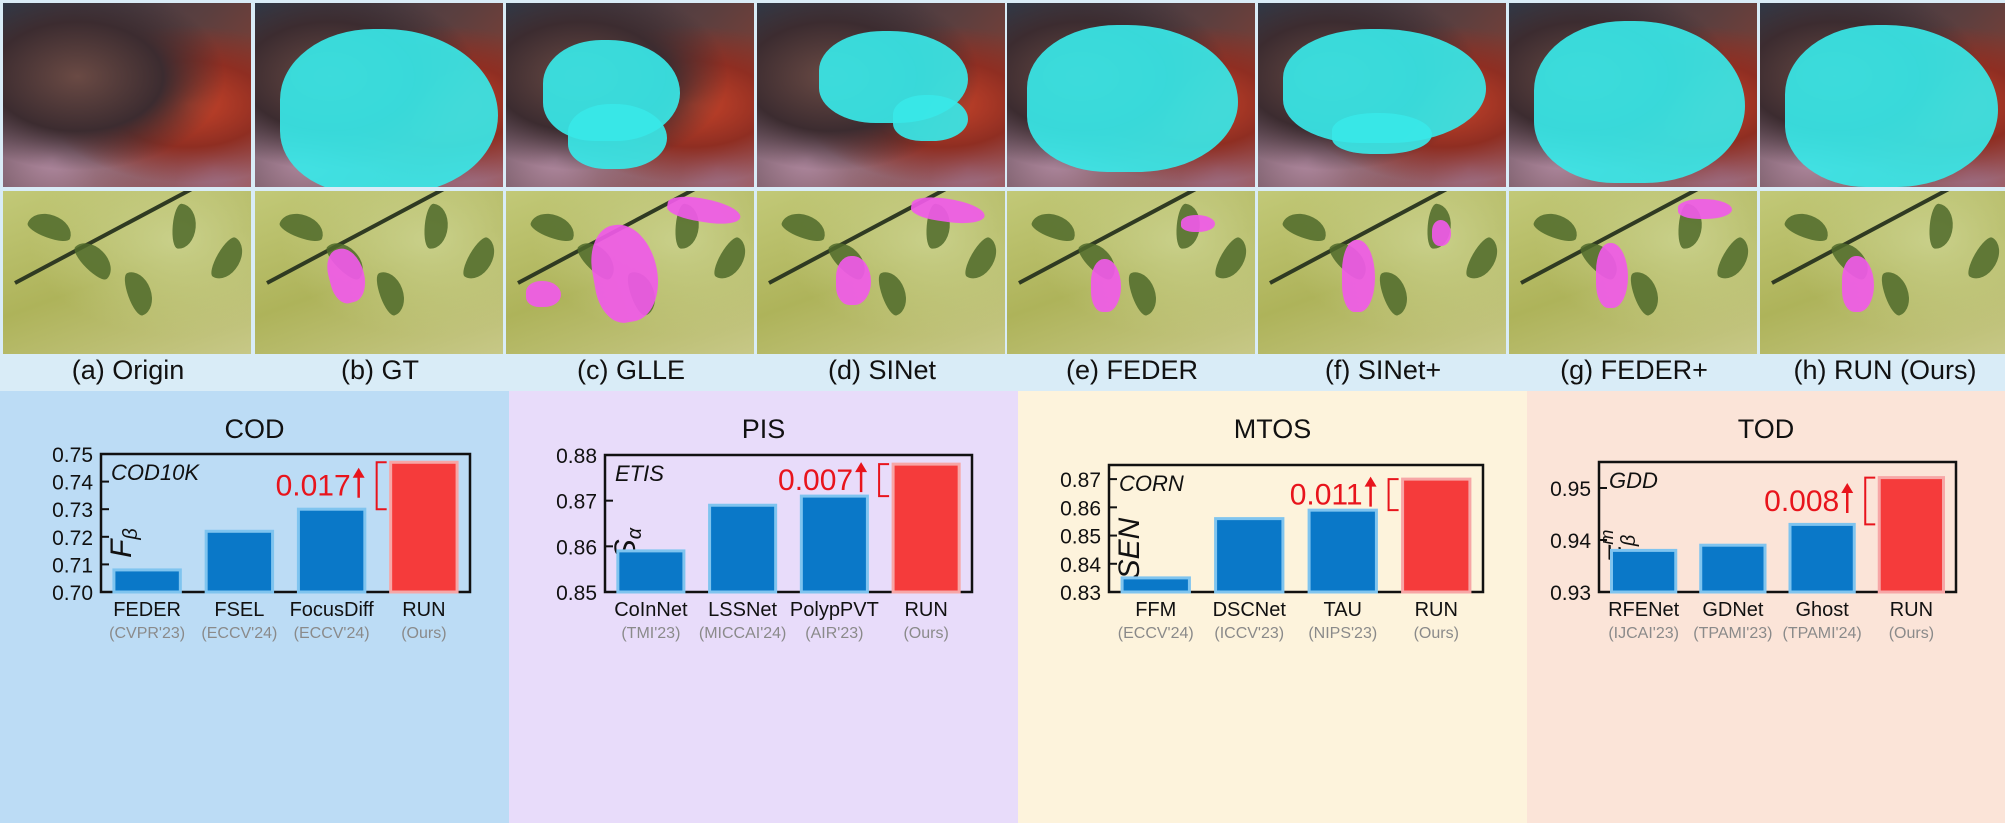 The height and width of the screenshot is (823, 2005). What do you see at coordinates (651, 571) in the screenshot?
I see `bar-coinnet` at bounding box center [651, 571].